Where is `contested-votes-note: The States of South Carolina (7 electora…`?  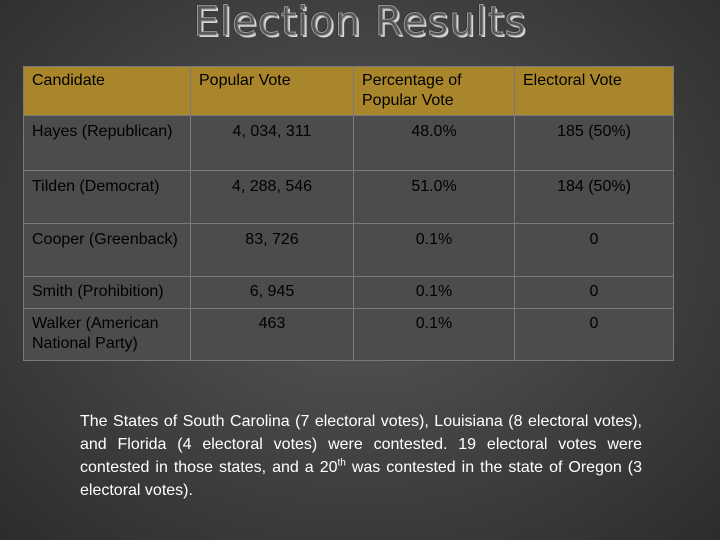 contested-votes-note: The States of South Carolina (7 electora… is located at coordinates (361, 456).